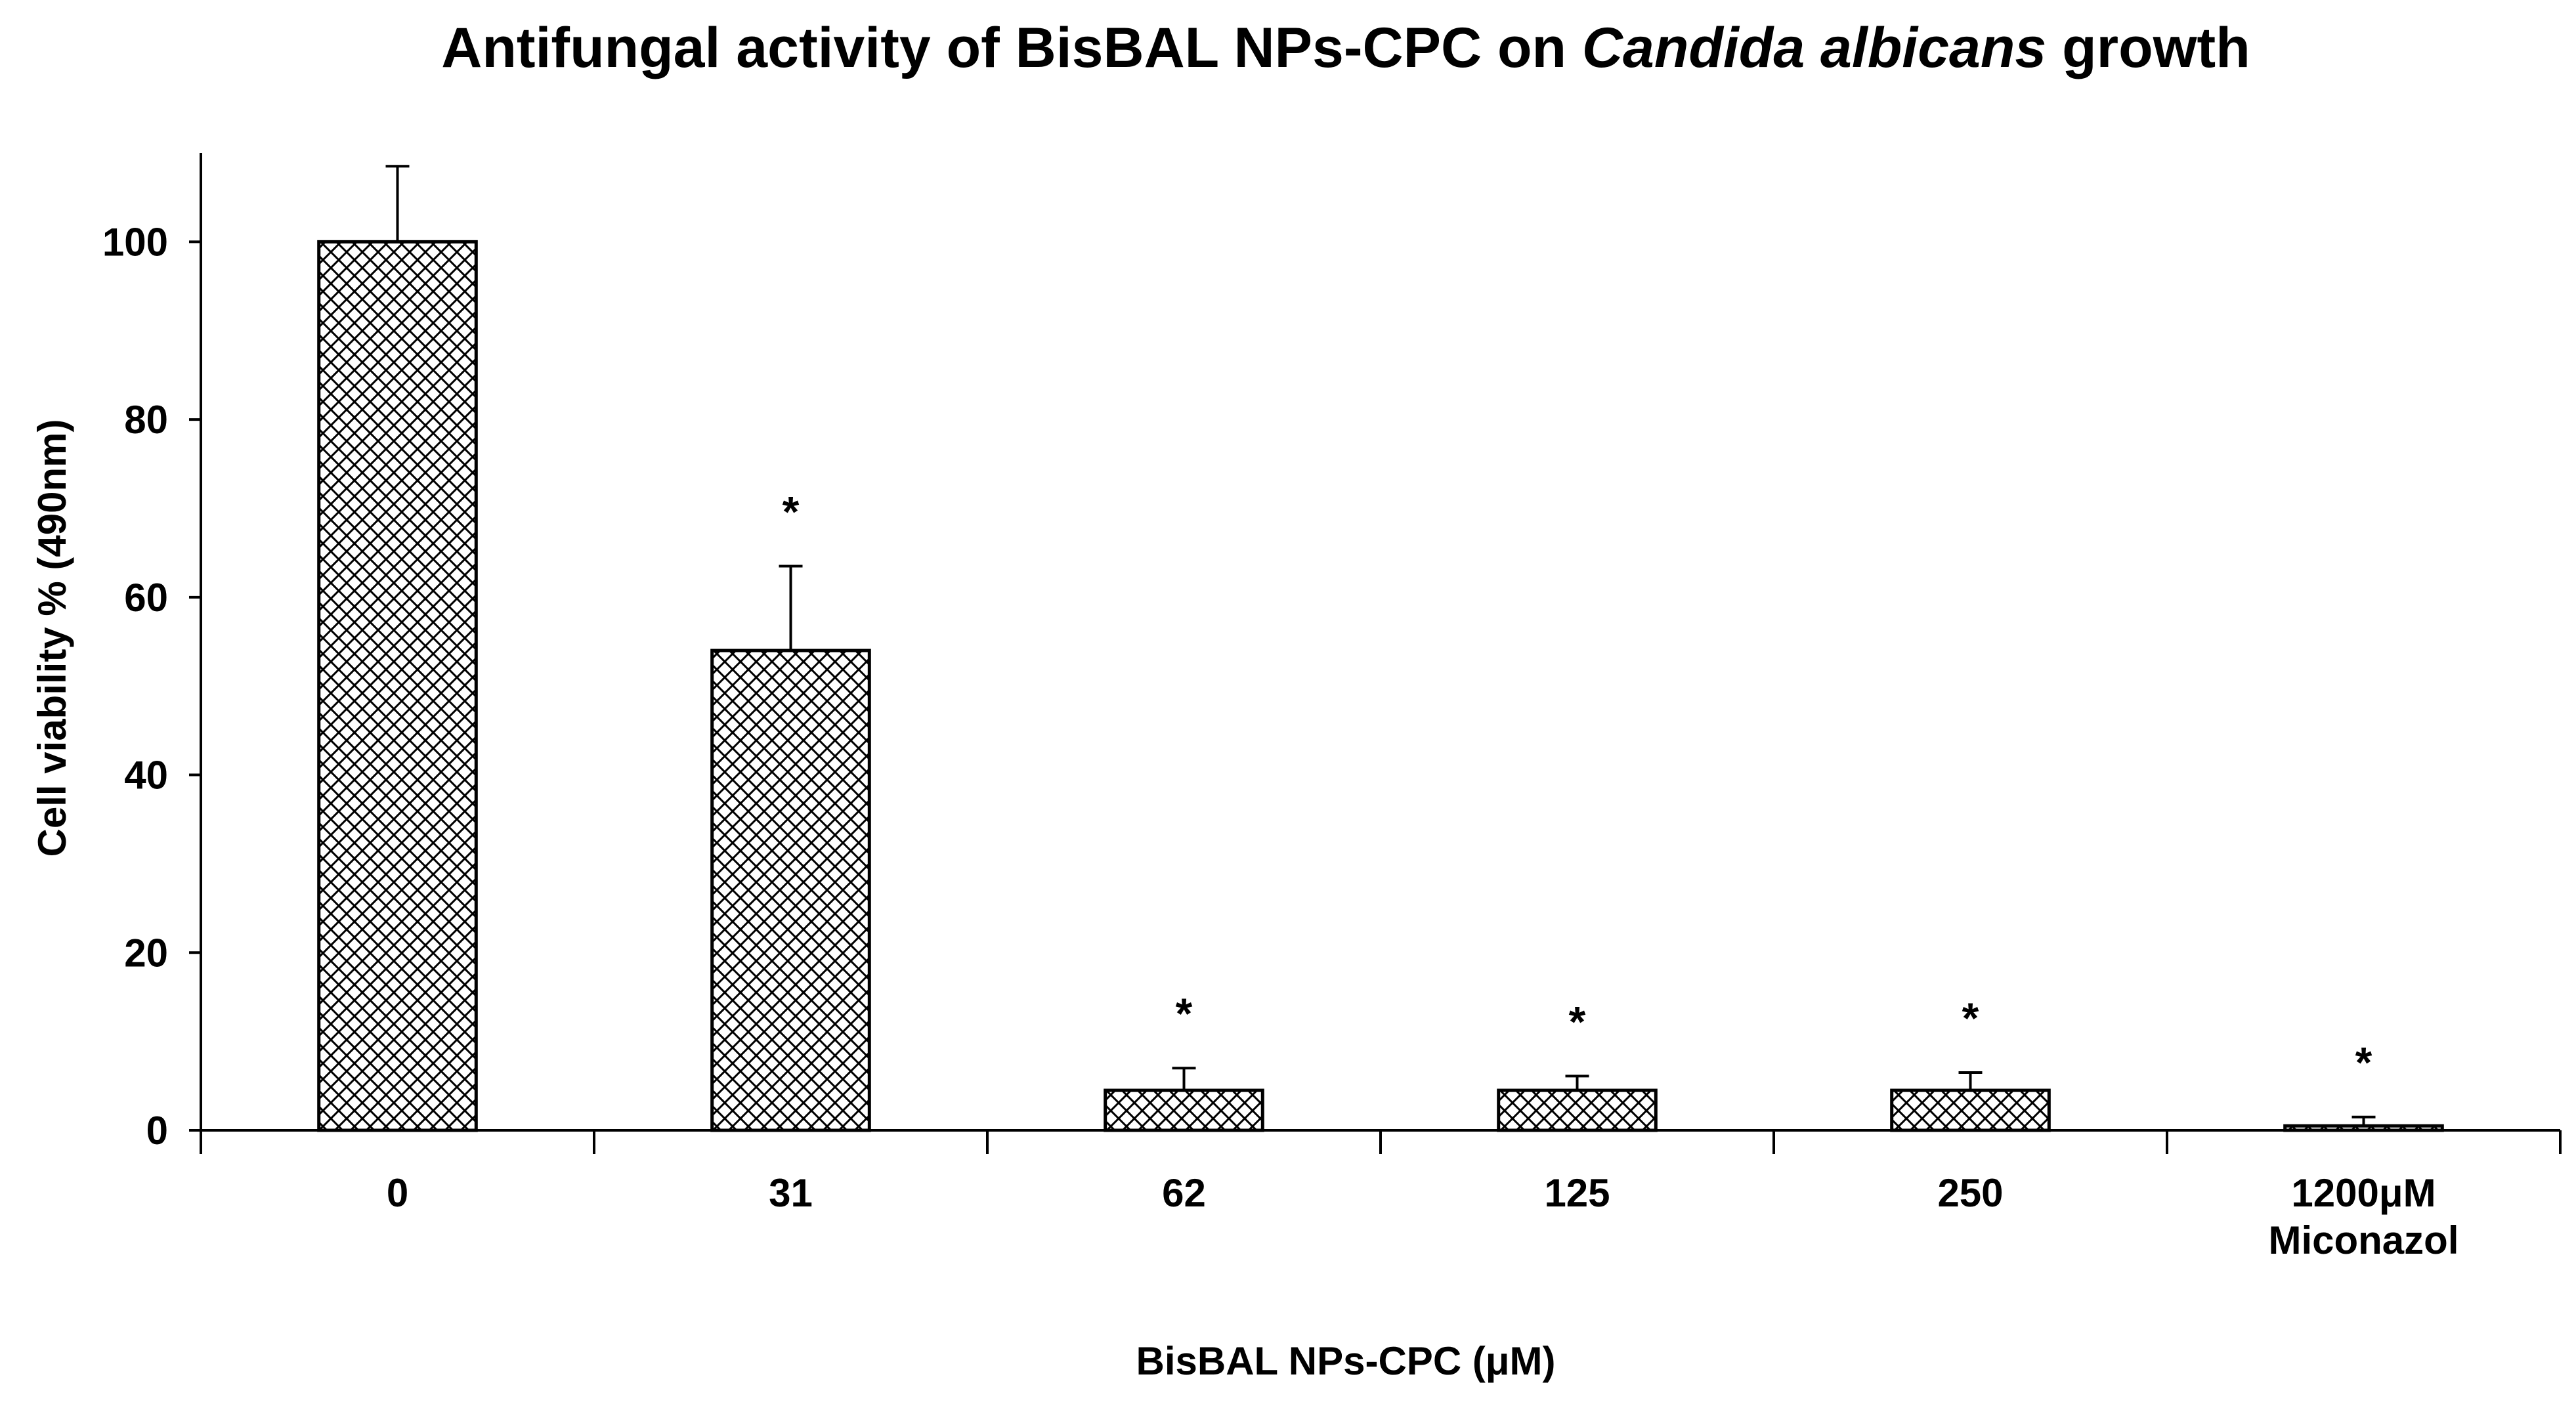 The width and height of the screenshot is (2576, 1406). Describe the element at coordinates (2363, 1216) in the screenshot. I see `x-tick-label: 1200μM Miconazol` at that location.